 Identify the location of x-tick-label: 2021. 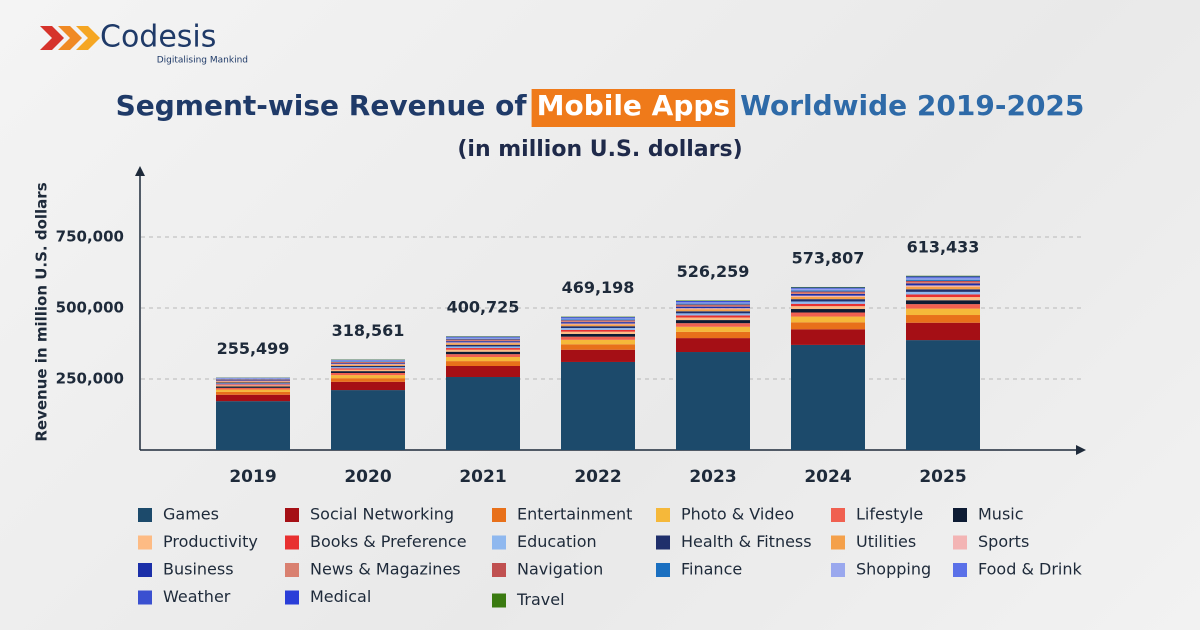
(482, 477).